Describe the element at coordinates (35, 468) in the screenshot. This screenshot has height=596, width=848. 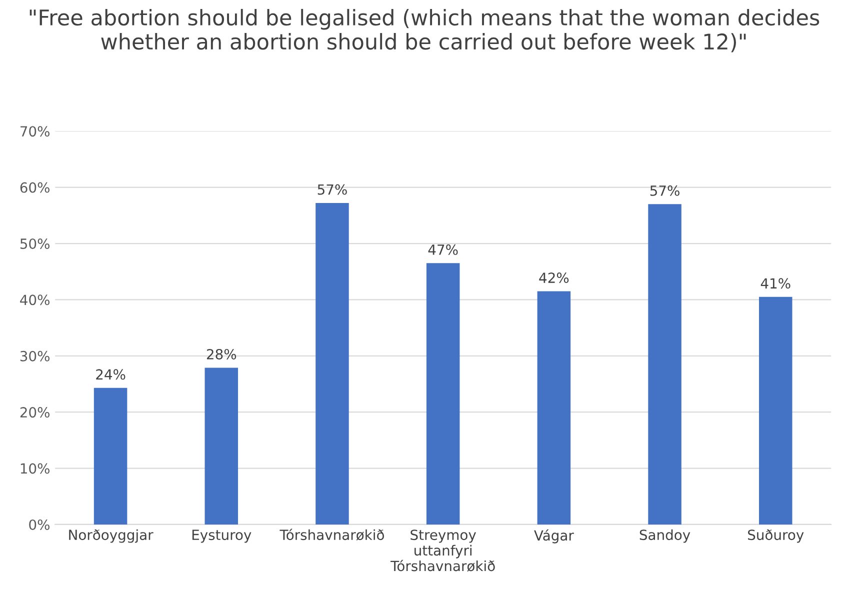
I see `y-tick-label: 10%` at that location.